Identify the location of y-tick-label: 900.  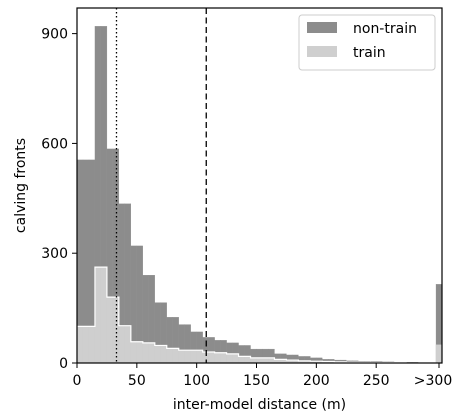
(54, 35).